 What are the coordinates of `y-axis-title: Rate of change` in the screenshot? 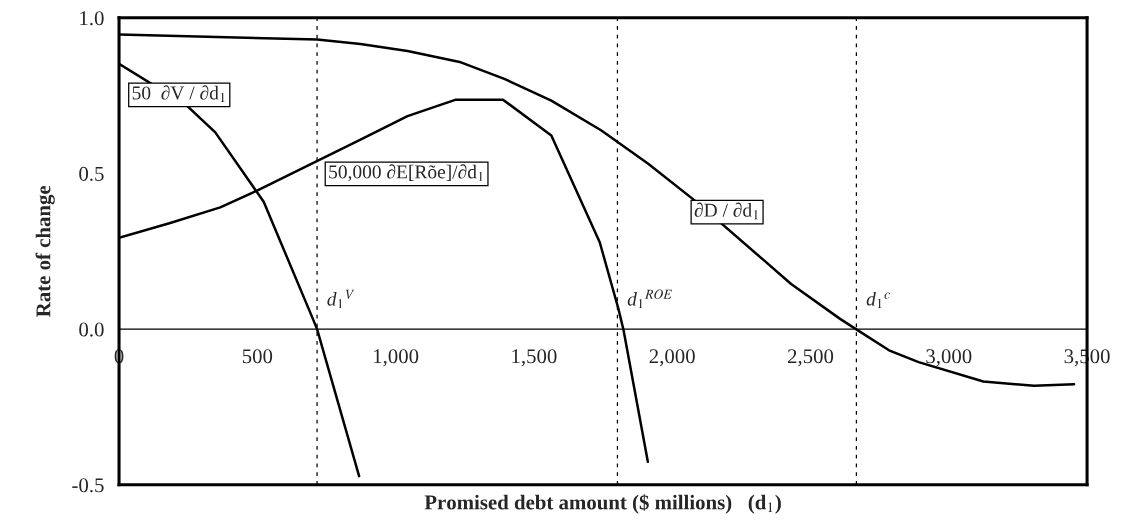 It's located at (45, 251).